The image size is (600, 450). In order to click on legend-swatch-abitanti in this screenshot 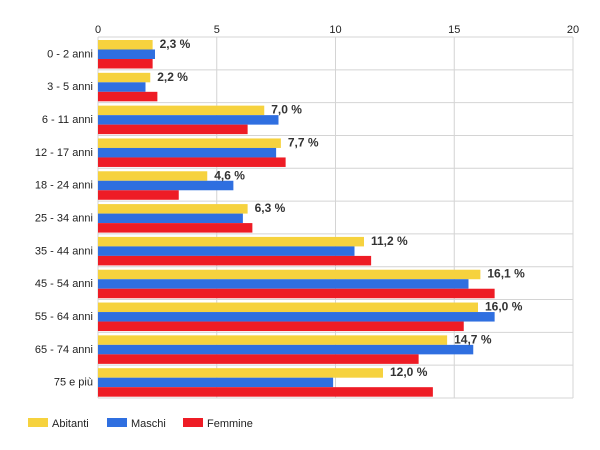, I will do `click(38, 422)`.